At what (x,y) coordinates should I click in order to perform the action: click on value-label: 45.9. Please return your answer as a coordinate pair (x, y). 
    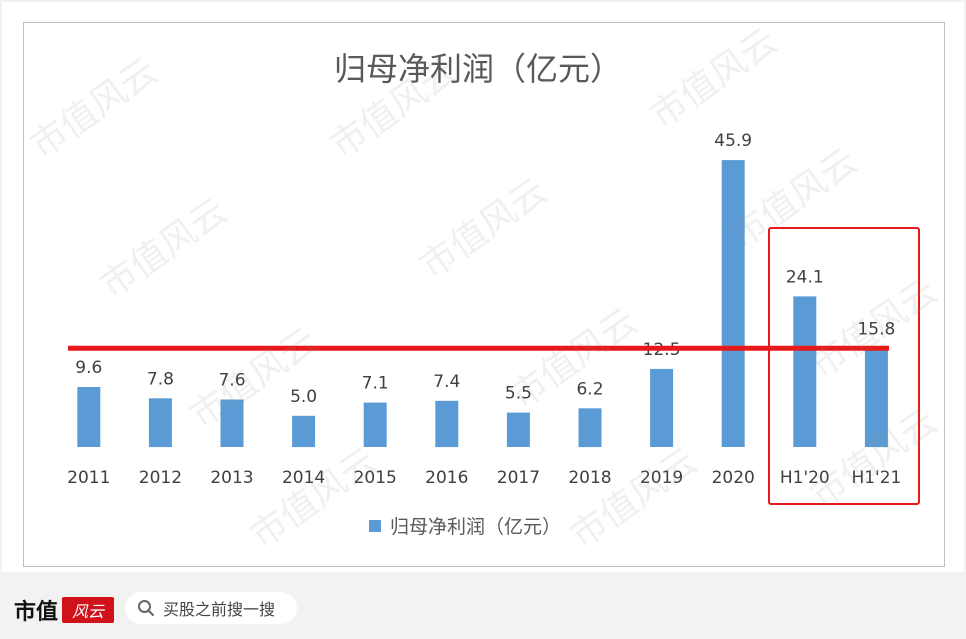
    Looking at the image, I should click on (733, 141).